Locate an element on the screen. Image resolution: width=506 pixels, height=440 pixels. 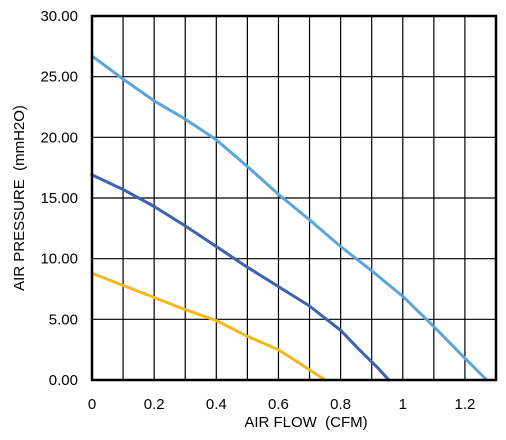
x-tick-labels: 0 0.2 0.4 0.6 0.8 1 1.2 is located at coordinates (282, 404).